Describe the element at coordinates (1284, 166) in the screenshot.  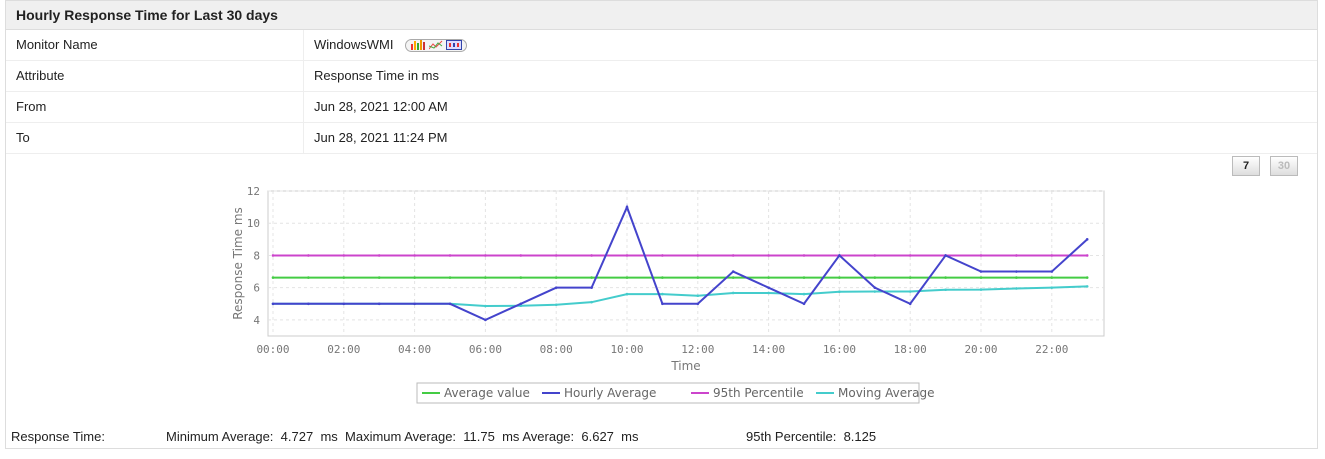
I see `period-30-days-button: 30` at that location.